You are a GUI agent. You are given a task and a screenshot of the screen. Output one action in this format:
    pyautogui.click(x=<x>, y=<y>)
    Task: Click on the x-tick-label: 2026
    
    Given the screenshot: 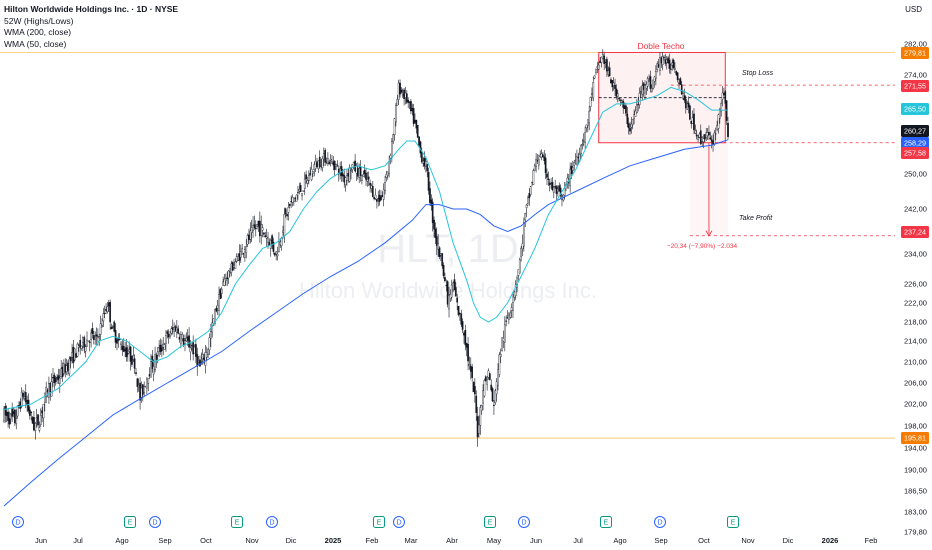 What is the action you would take?
    pyautogui.click(x=830, y=540)
    